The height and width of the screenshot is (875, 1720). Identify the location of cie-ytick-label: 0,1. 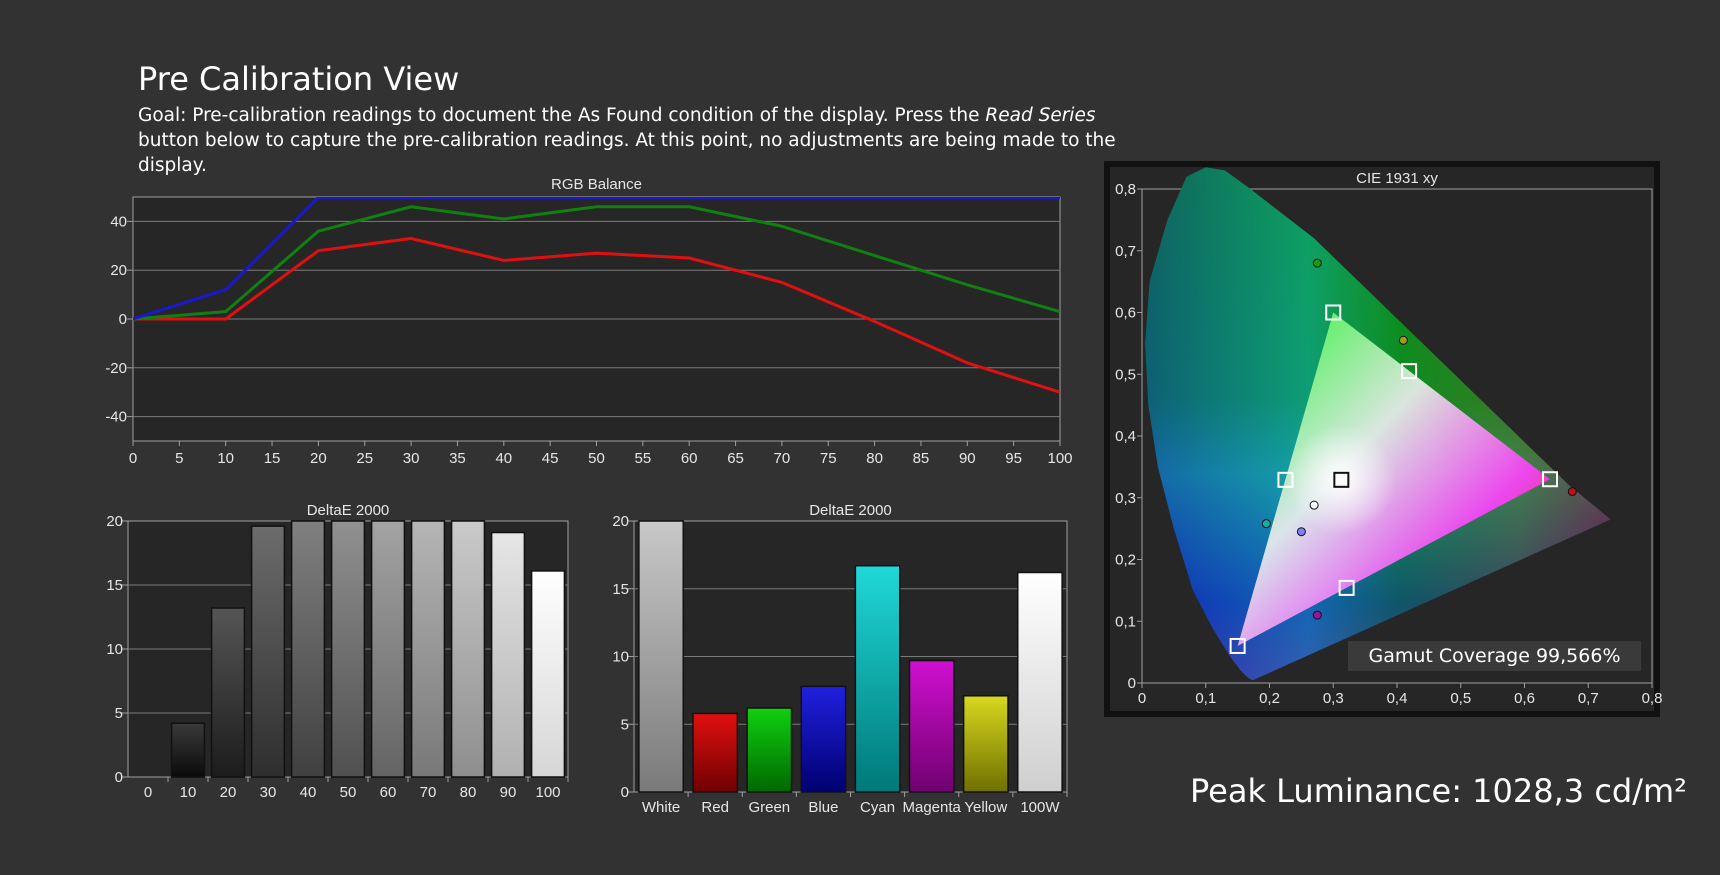
(1125, 621).